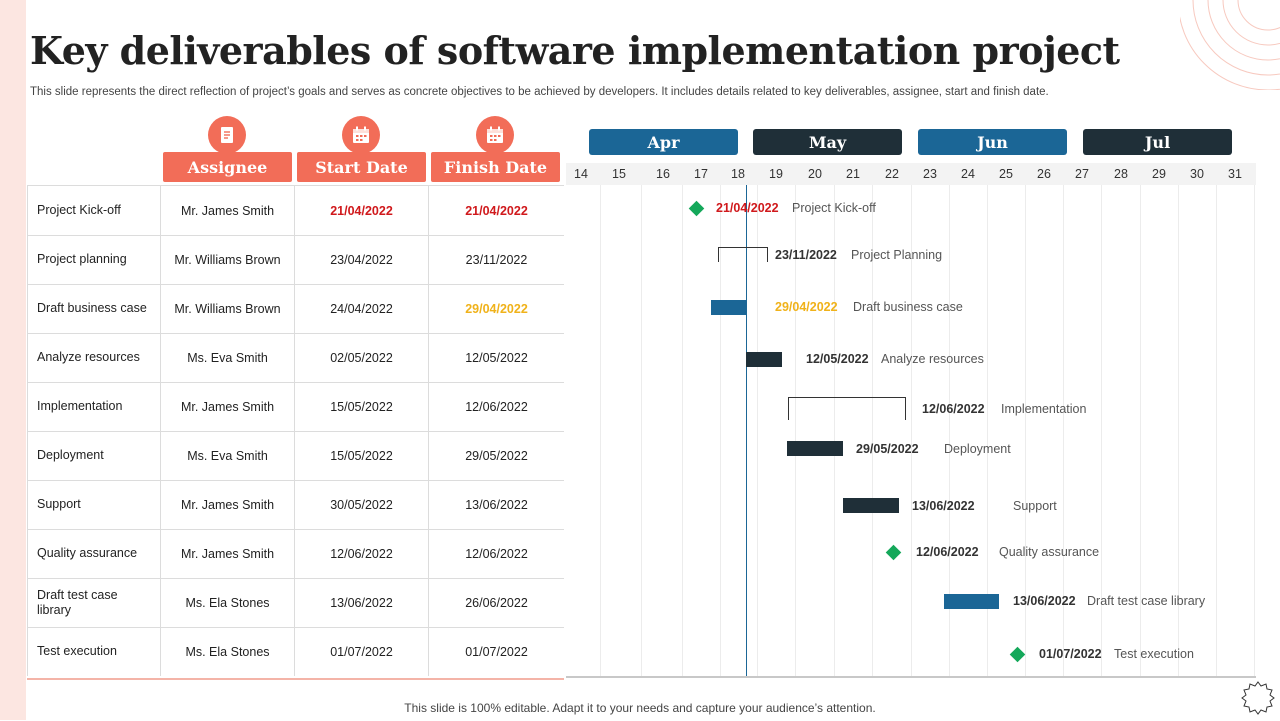 The image size is (1280, 721). I want to click on gantt-date: 12/06/2022, so click(953, 409).